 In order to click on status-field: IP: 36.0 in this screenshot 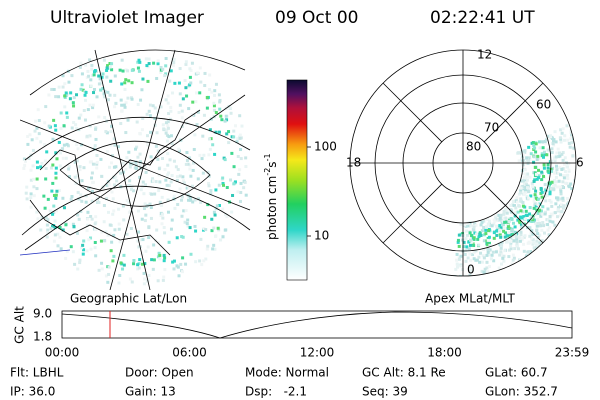, I will do `click(32, 392)`.